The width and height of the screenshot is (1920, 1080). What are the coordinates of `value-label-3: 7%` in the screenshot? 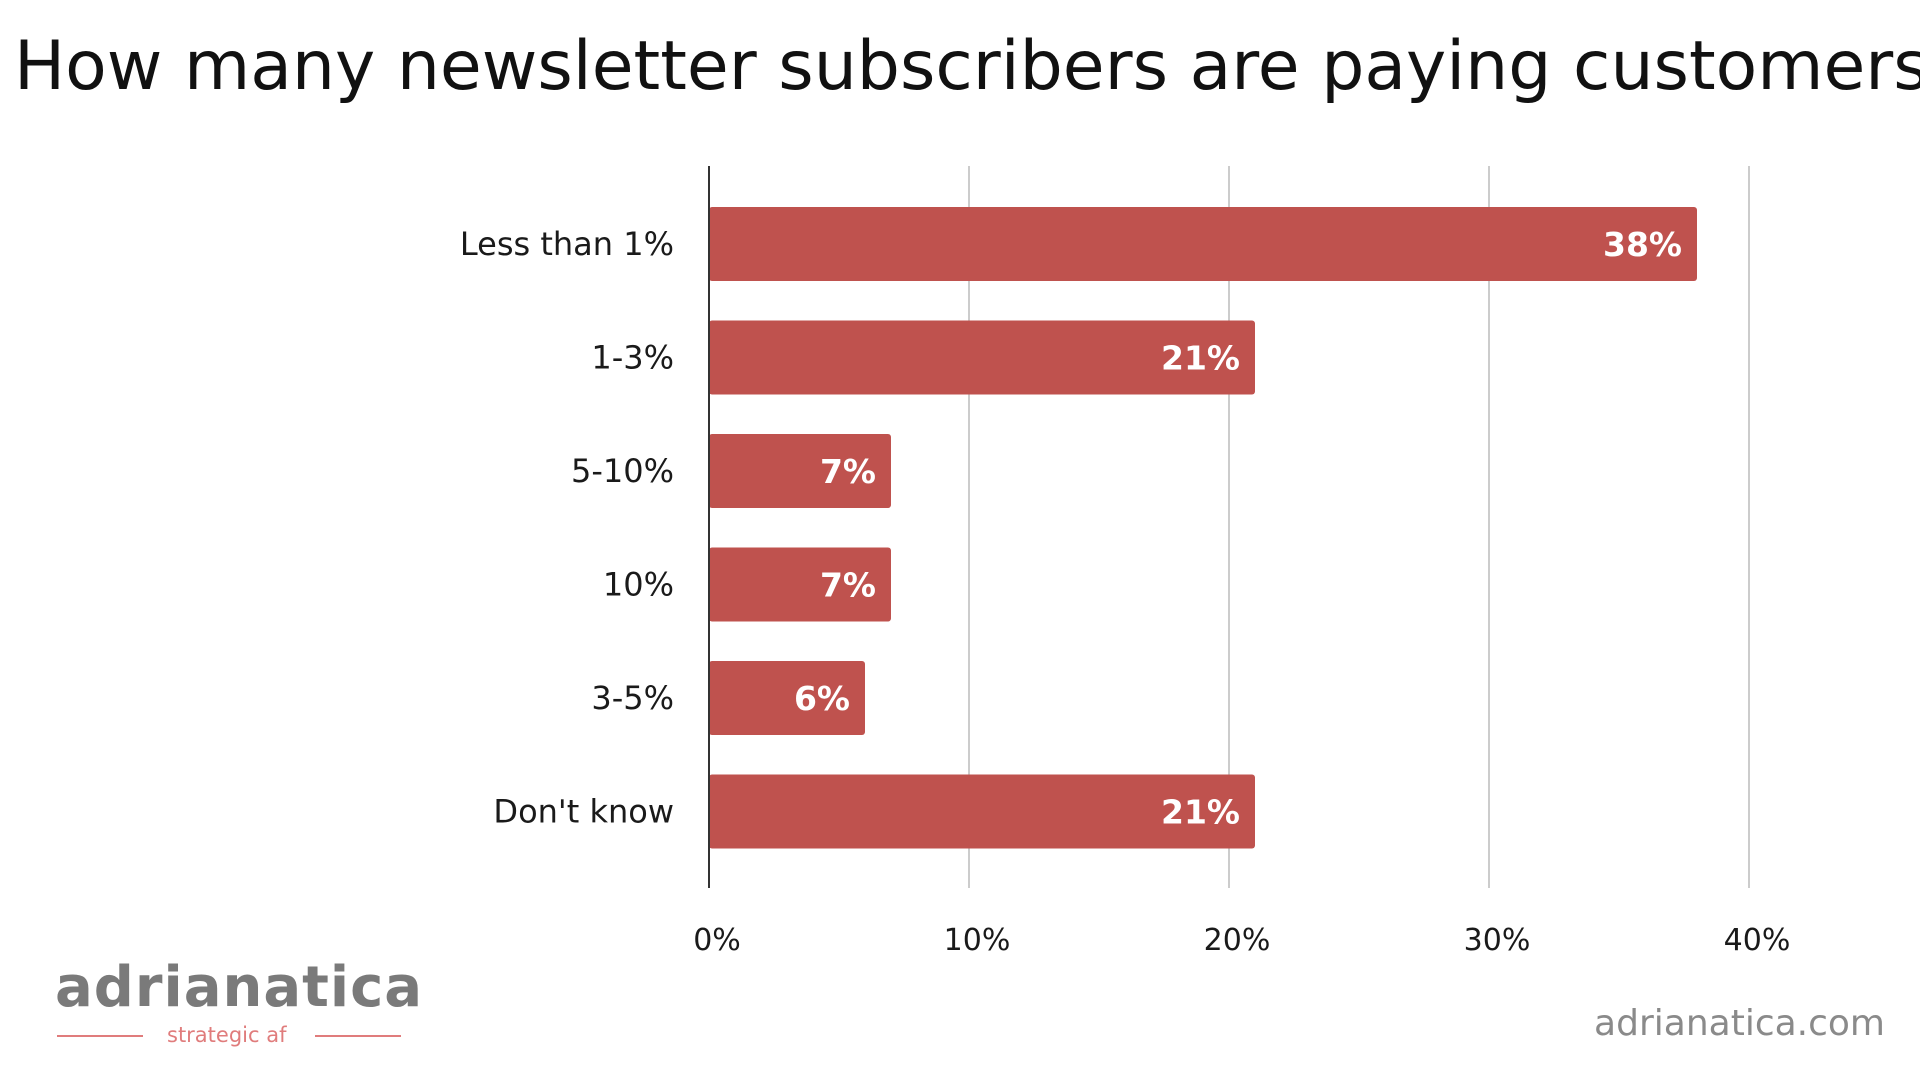 It's located at (848, 585).